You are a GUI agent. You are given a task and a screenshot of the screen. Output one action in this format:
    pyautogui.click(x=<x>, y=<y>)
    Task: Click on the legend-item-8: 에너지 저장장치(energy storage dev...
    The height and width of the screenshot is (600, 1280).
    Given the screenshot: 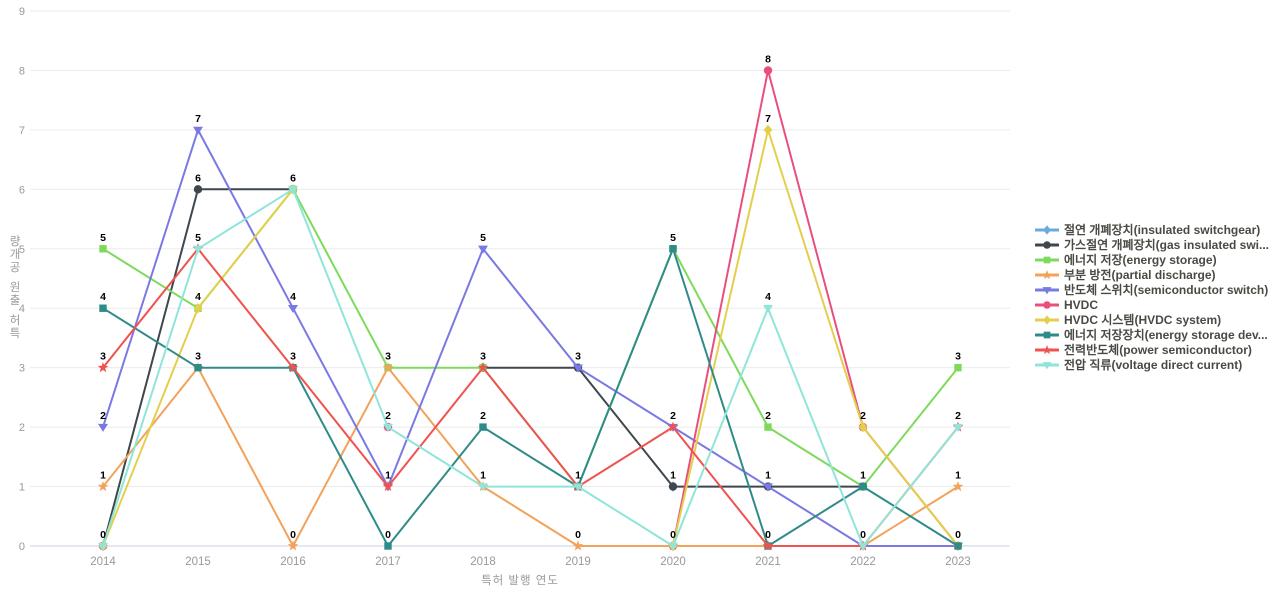 What is the action you would take?
    pyautogui.click(x=1152, y=334)
    